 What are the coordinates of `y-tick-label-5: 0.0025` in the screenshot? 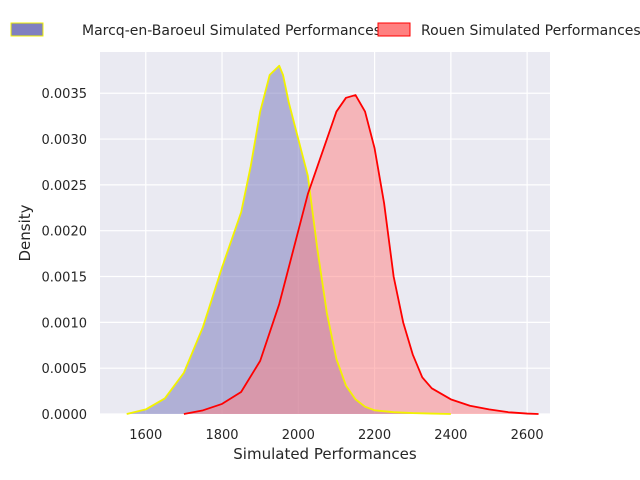 It's located at (65, 186).